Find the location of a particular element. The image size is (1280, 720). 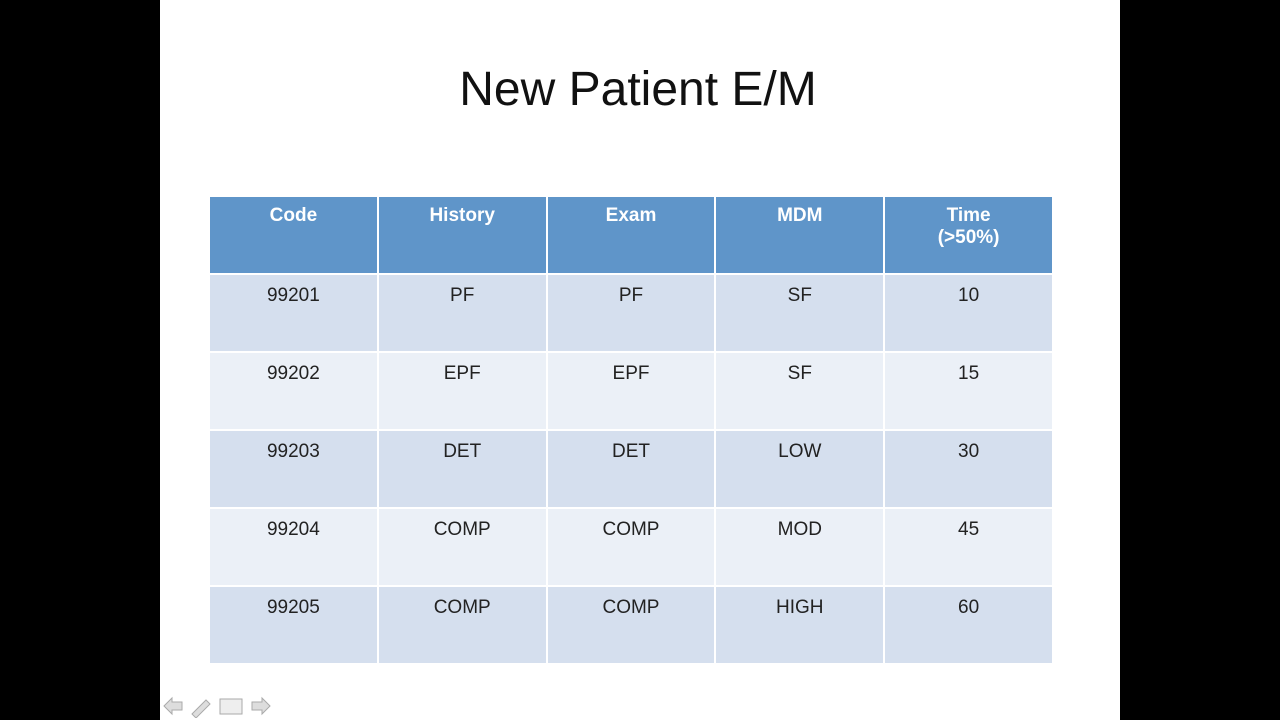

table-row: 99203 DET DET LOW 30 is located at coordinates (631, 469).